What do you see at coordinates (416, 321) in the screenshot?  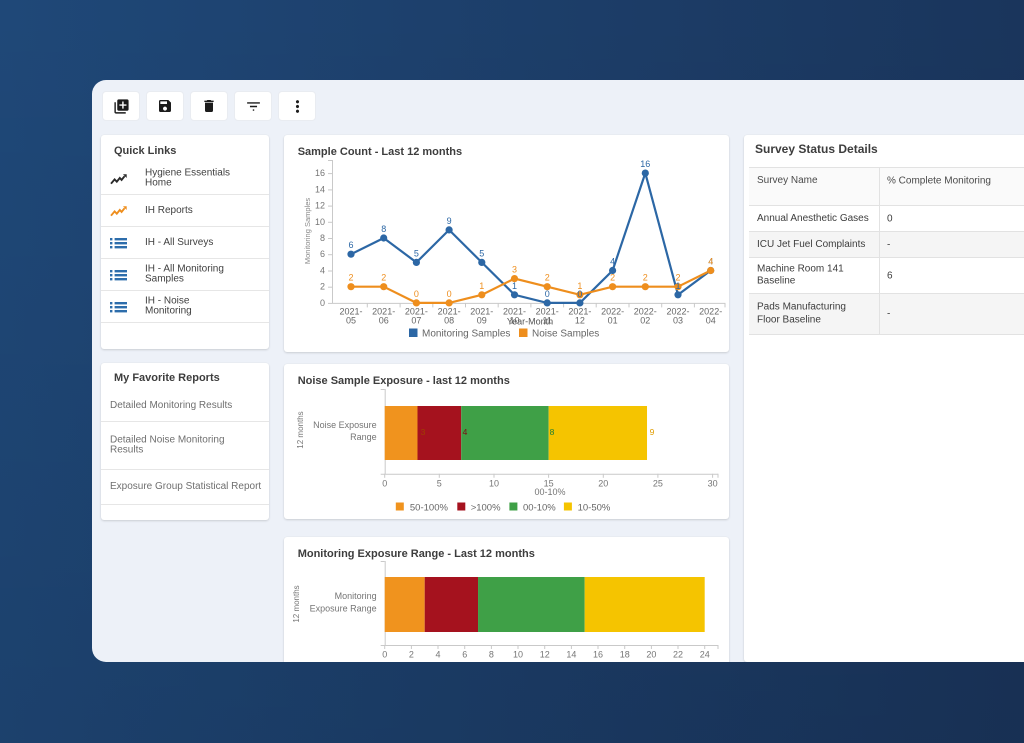 I see `svg-text: 07` at bounding box center [416, 321].